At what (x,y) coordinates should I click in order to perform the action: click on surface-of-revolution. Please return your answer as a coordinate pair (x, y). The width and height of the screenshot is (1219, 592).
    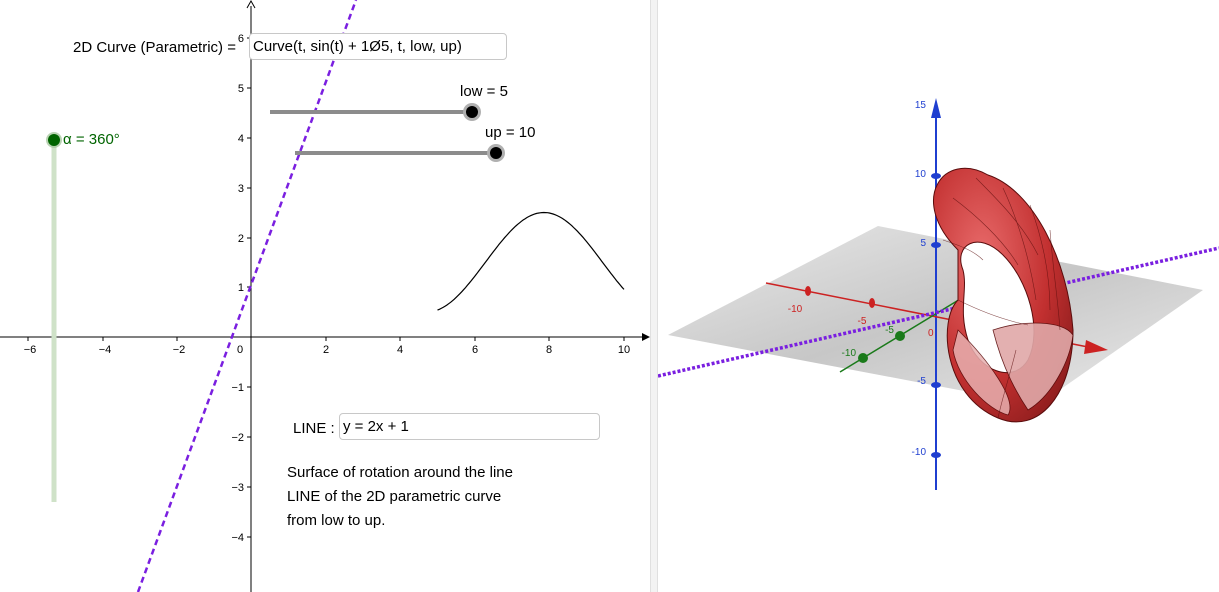
    Looking at the image, I should click on (1003, 295).